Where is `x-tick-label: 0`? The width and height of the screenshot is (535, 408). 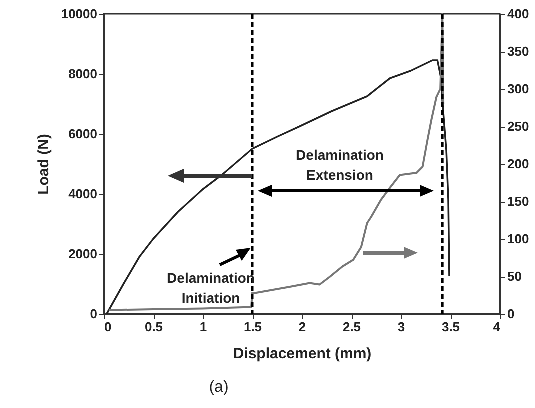 x-tick-label: 0 is located at coordinates (108, 327).